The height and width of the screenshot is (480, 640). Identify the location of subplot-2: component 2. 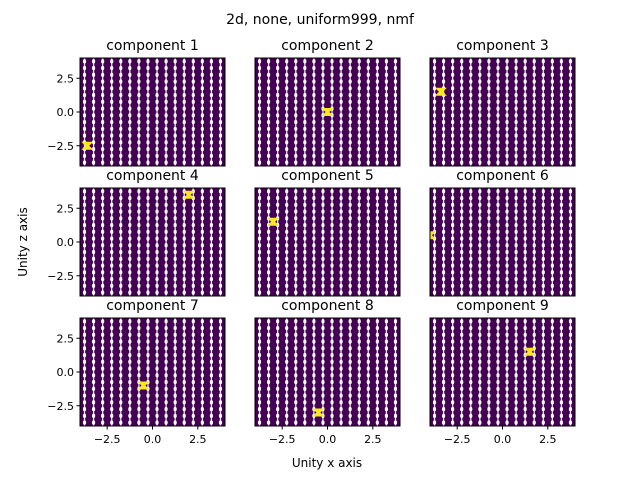
(327, 102).